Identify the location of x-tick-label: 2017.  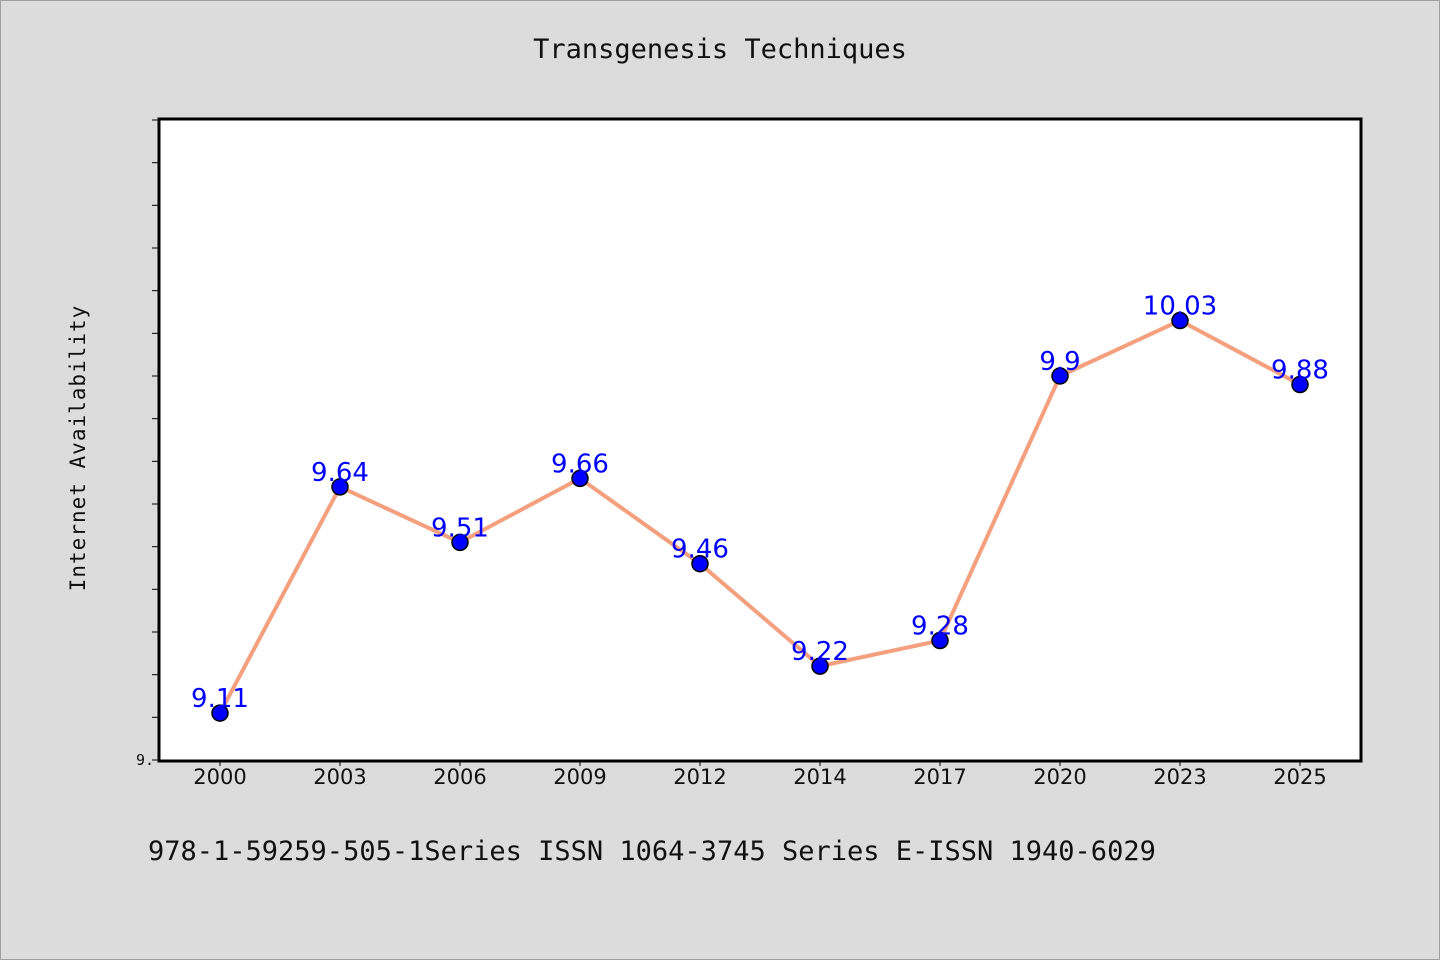
(939, 777).